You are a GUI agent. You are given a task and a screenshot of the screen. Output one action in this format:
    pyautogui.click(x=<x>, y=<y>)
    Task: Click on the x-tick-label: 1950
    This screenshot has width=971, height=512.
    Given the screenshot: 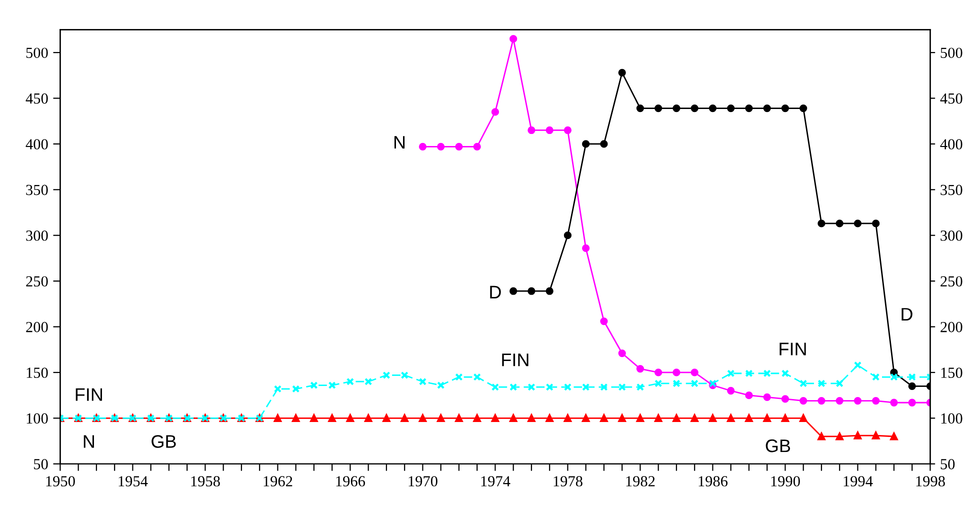 What is the action you would take?
    pyautogui.click(x=60, y=481)
    